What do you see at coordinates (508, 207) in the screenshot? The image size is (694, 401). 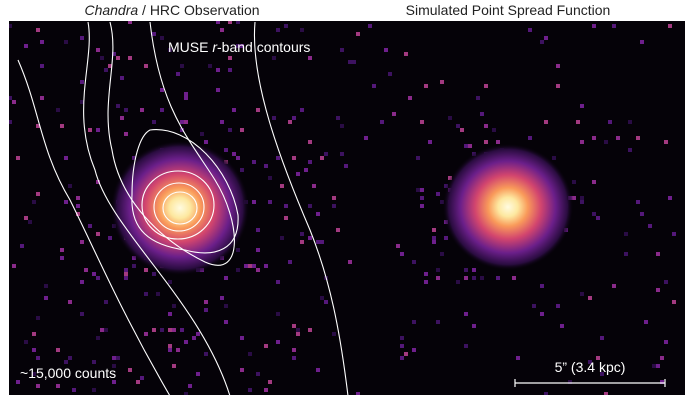 I see `psf-source` at bounding box center [508, 207].